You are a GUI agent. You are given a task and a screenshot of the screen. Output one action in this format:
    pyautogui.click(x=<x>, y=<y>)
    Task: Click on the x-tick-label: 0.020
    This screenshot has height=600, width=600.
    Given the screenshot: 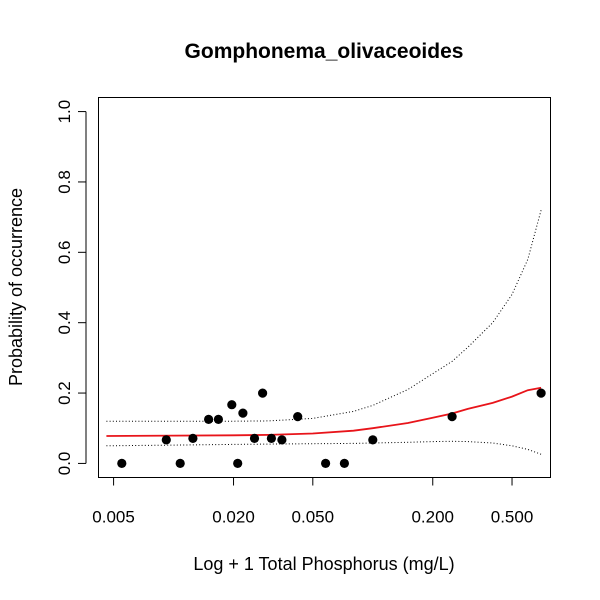 What is the action you would take?
    pyautogui.click(x=233, y=517)
    